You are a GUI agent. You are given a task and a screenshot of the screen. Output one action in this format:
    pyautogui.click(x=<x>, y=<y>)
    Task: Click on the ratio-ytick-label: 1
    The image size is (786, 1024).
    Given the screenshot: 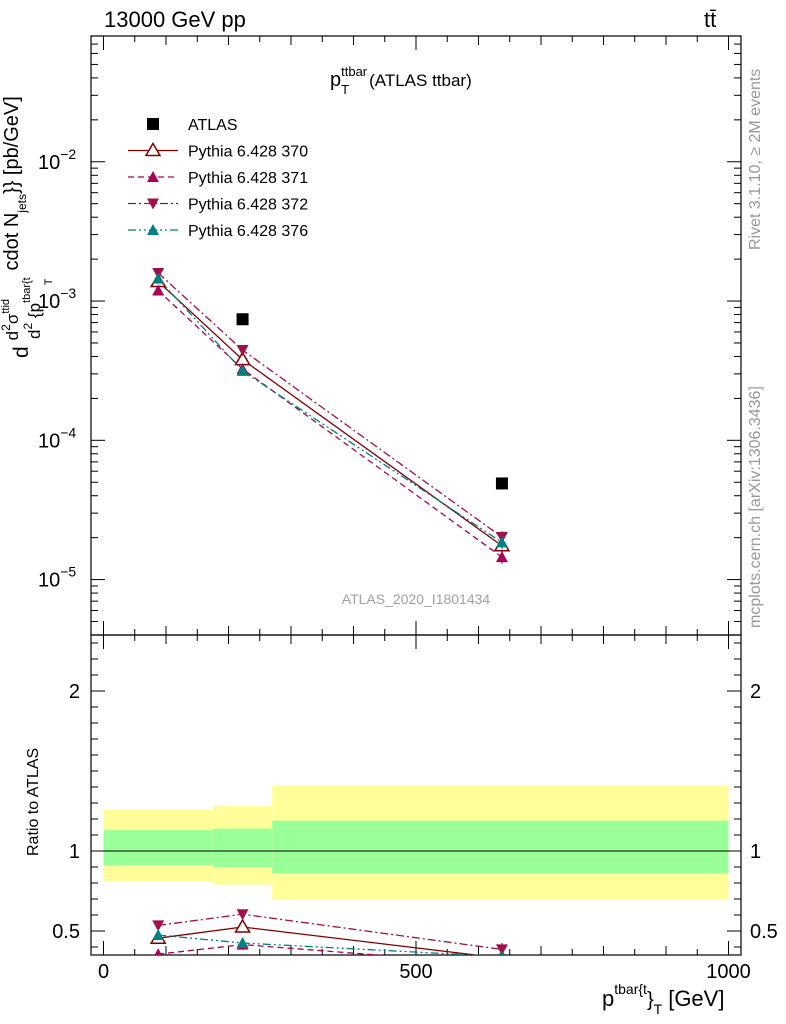 What is the action you would take?
    pyautogui.click(x=74, y=852)
    